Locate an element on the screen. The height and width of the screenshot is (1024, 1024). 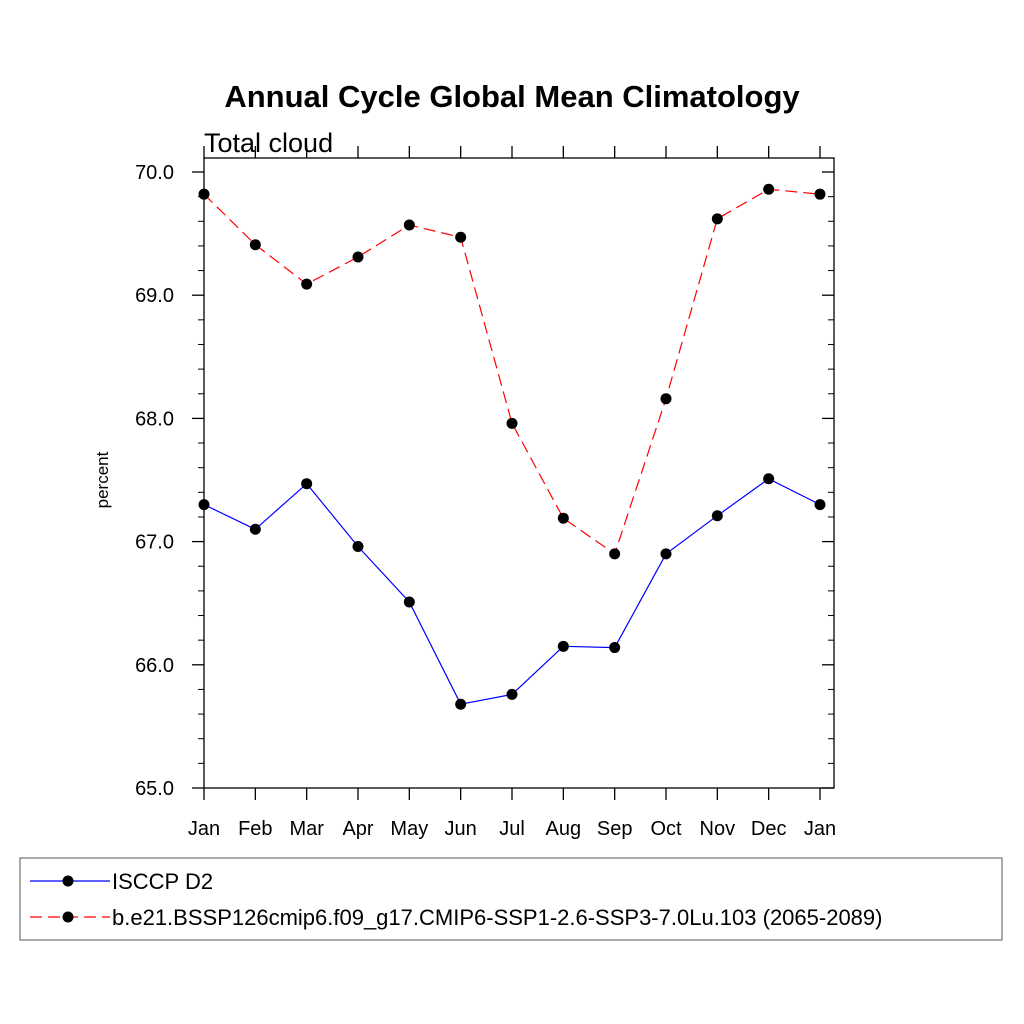
x-tick-label: Mar is located at coordinates (306, 829).